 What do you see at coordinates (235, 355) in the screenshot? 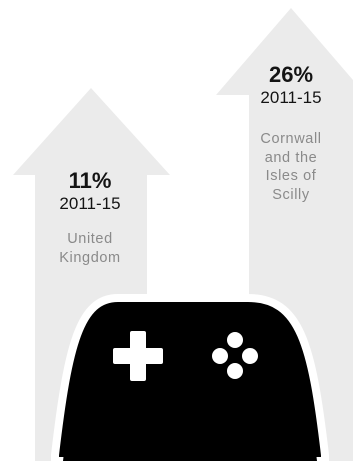
I see `action-buttons-icon` at bounding box center [235, 355].